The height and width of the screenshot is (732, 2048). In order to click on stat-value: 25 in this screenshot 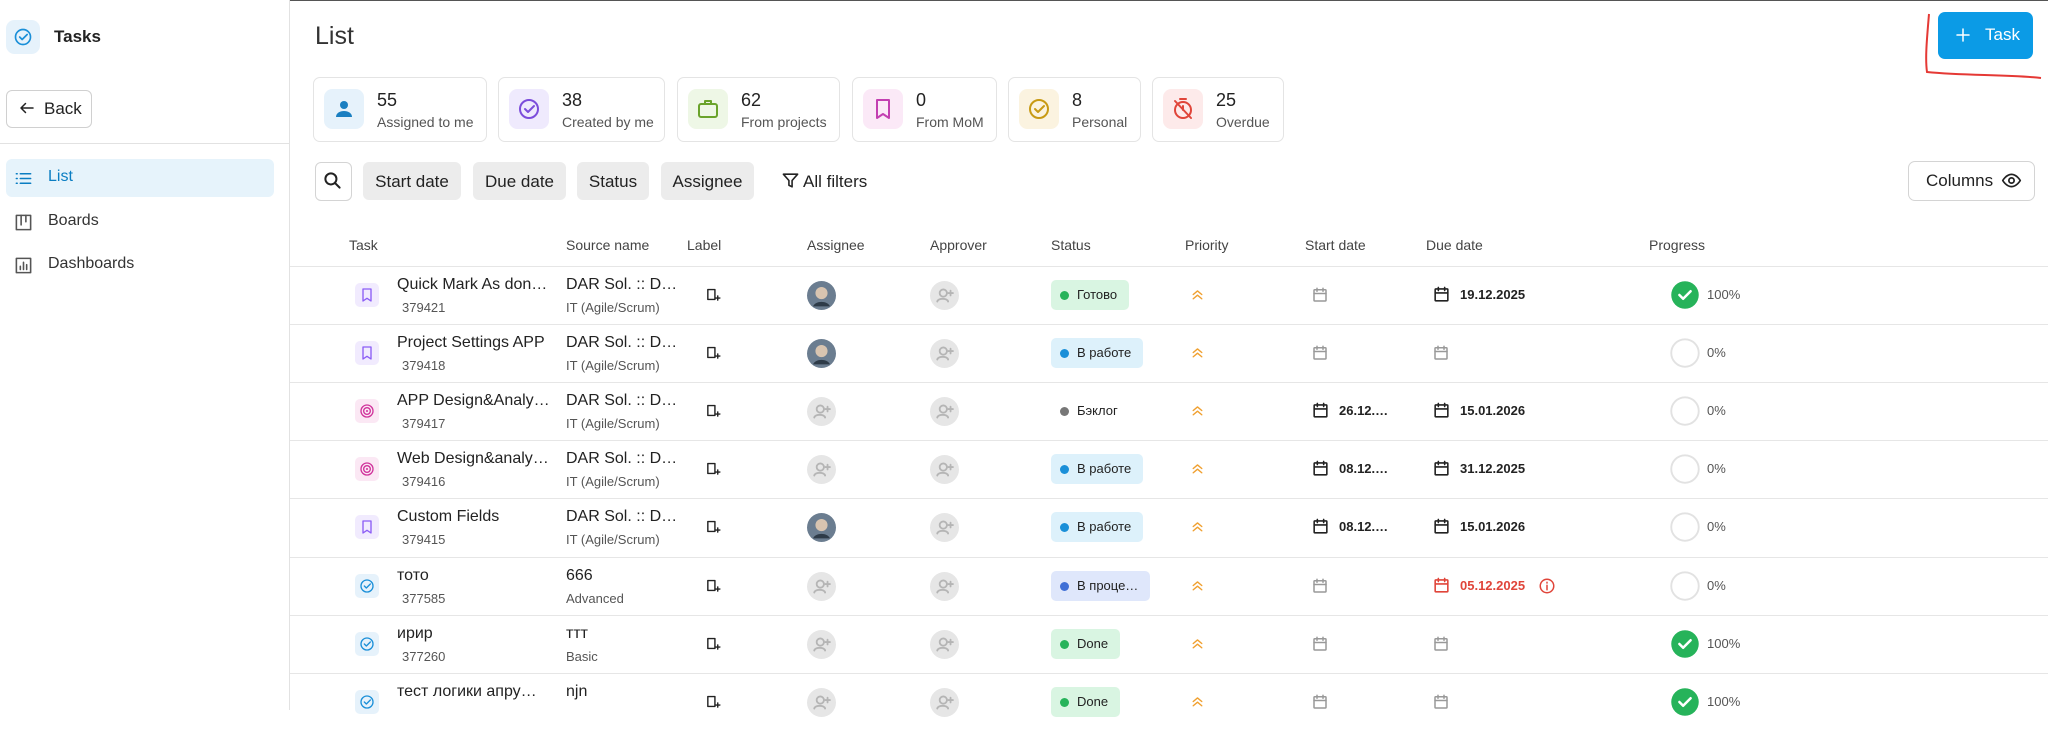, I will do `click(1226, 100)`.